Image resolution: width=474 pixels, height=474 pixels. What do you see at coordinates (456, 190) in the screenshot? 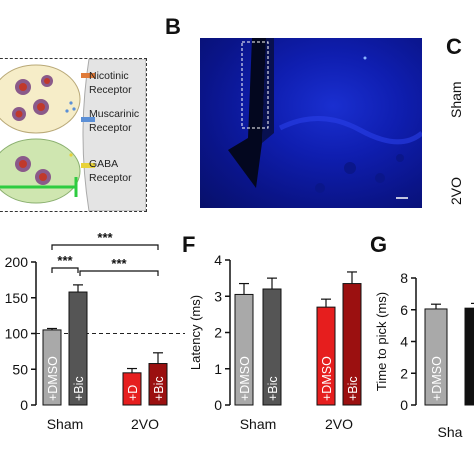
I see `panel-c-row-2vo: 2VO` at bounding box center [456, 190].